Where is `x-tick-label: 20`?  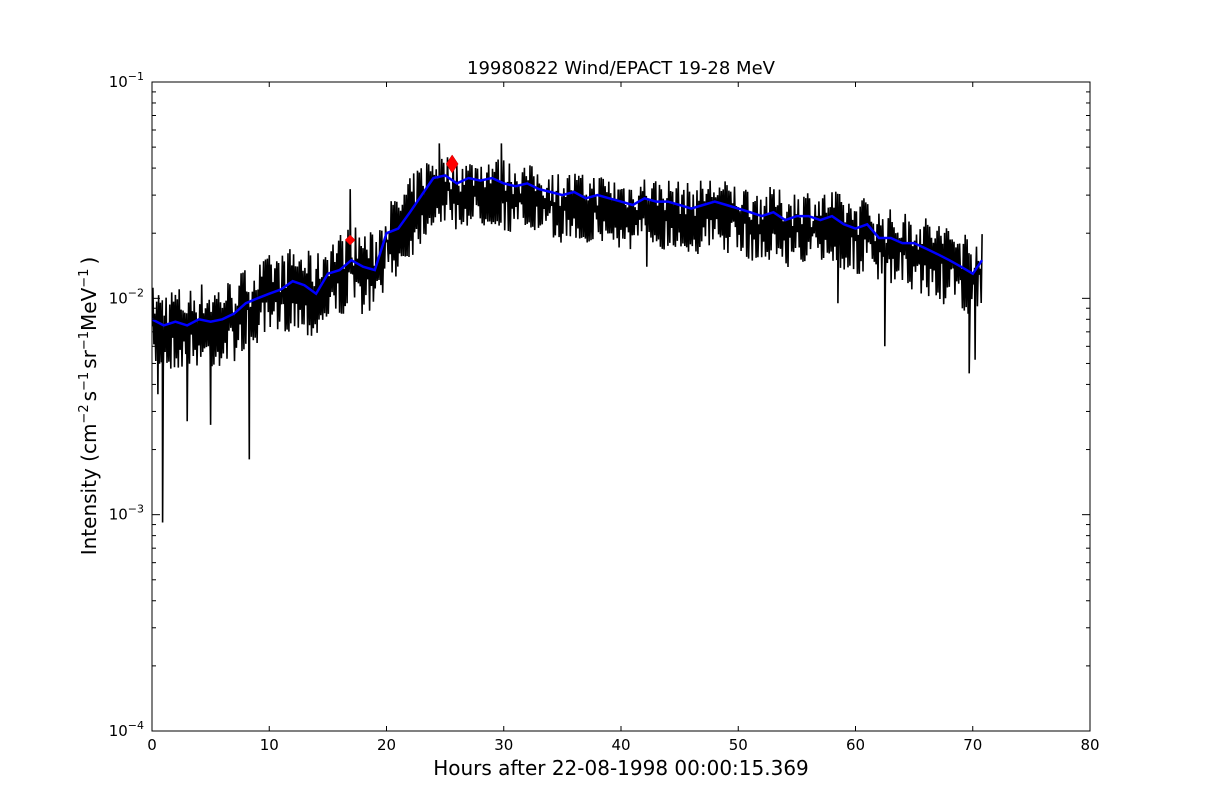
x-tick-label: 20 is located at coordinates (386, 745).